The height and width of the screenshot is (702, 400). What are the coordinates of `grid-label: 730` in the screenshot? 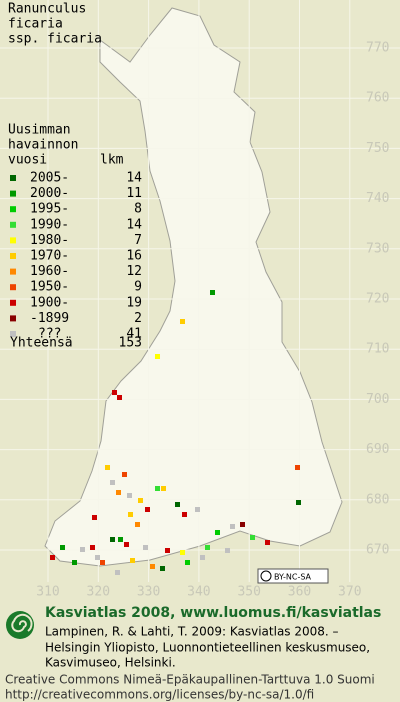 It's located at (377, 248).